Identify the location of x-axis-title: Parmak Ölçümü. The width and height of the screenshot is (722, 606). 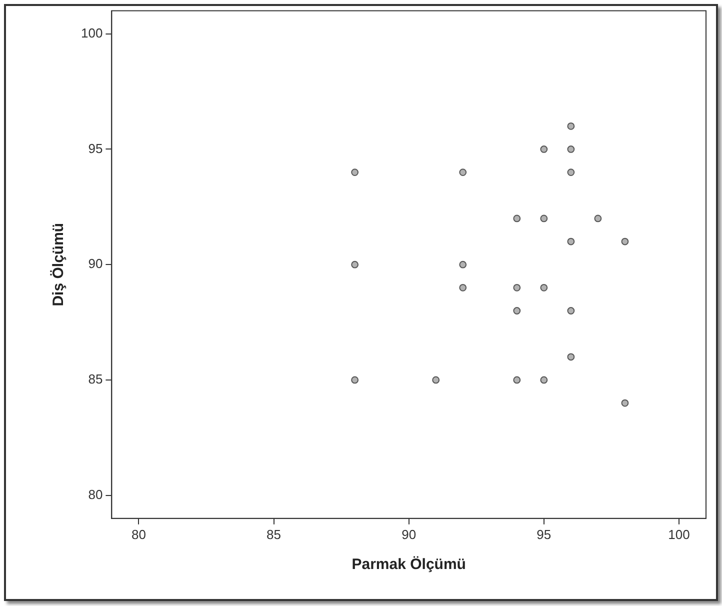
(409, 565).